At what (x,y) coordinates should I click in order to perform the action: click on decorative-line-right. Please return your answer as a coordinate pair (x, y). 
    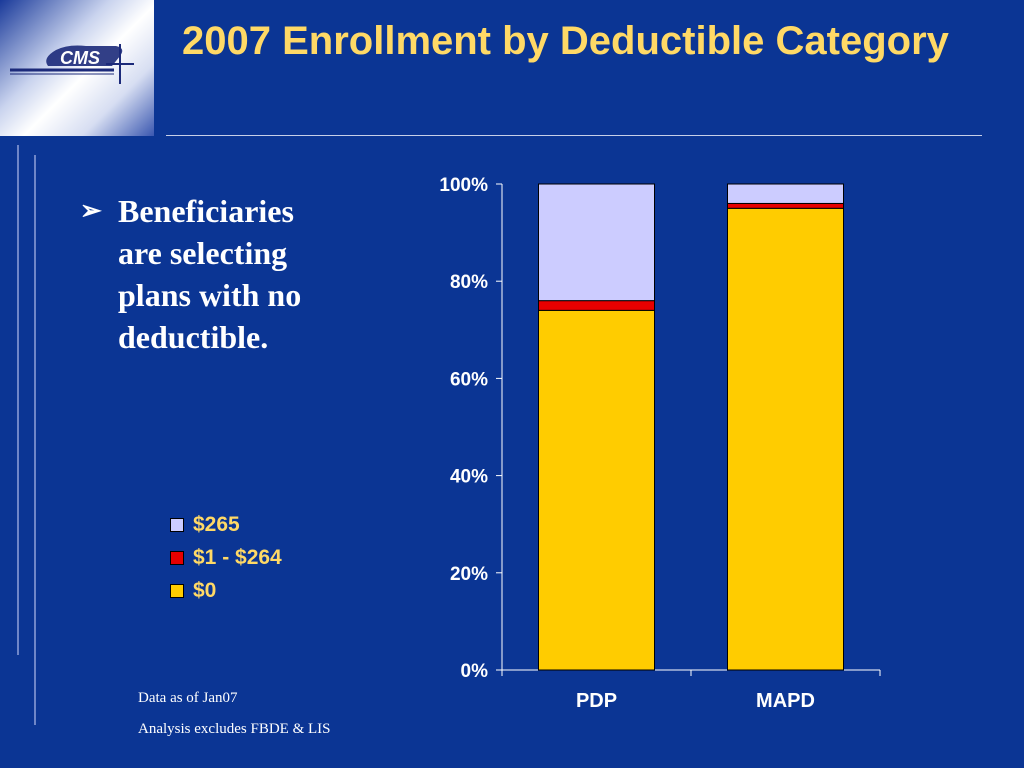
    Looking at the image, I should click on (35, 440).